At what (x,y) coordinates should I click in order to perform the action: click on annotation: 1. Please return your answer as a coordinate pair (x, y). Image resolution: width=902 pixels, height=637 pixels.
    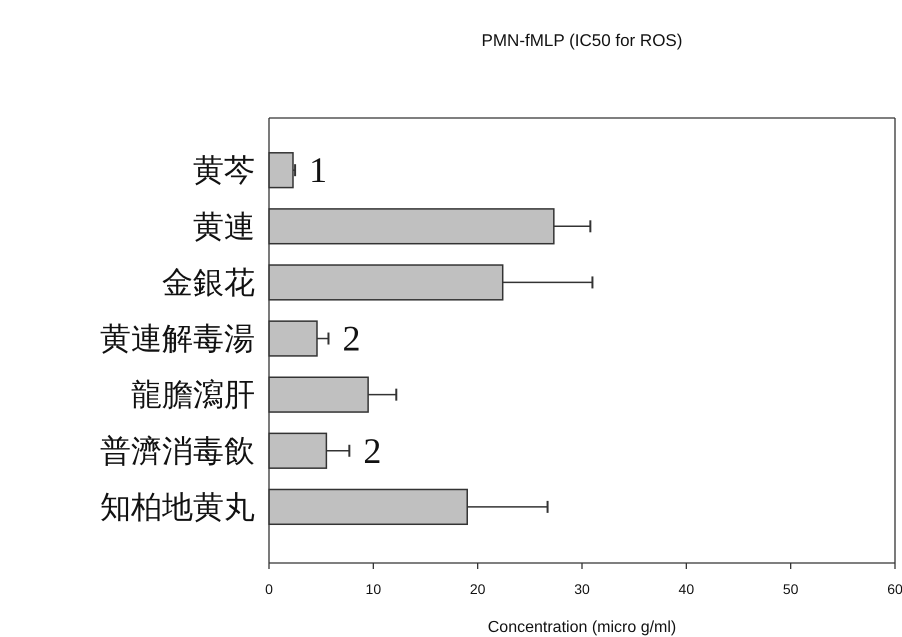
    Looking at the image, I should click on (318, 170).